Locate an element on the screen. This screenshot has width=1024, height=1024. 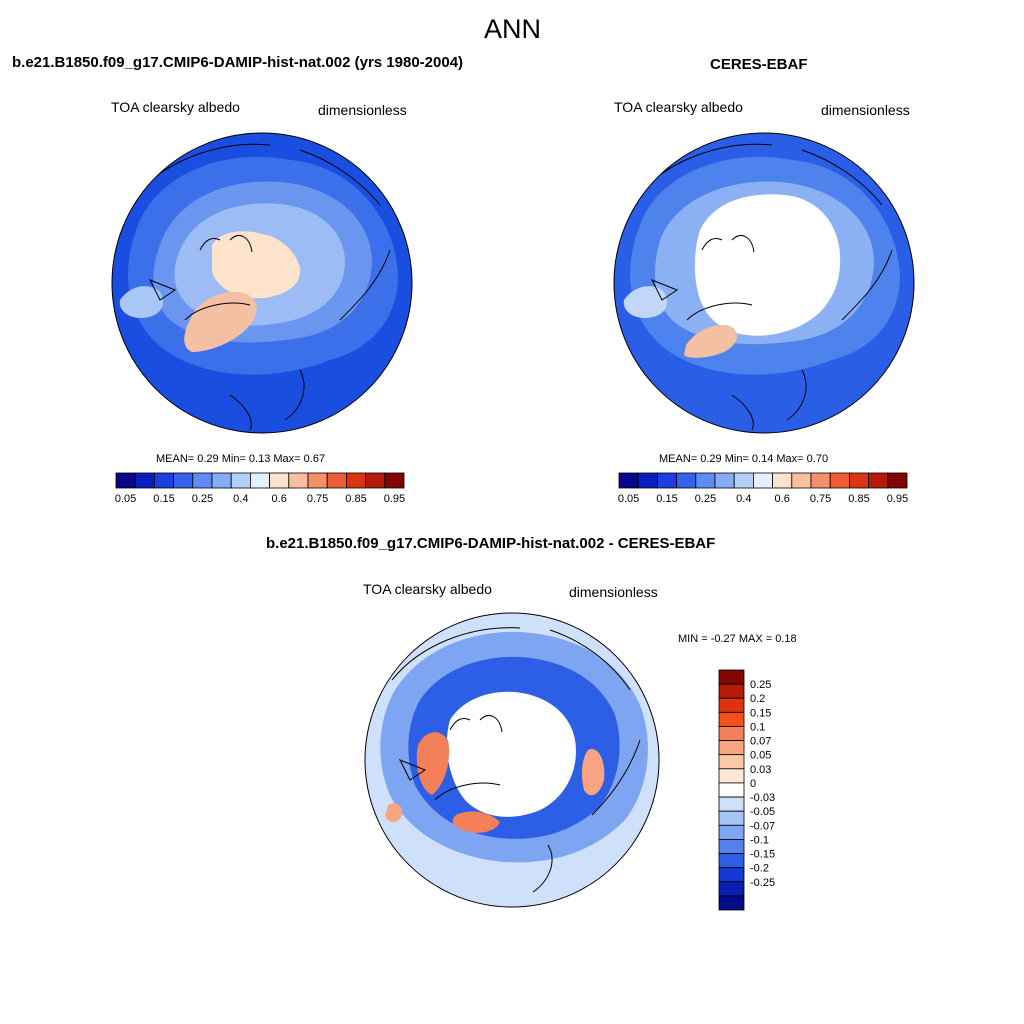
panel-2-title: CERES-EBAF is located at coordinates (759, 64).